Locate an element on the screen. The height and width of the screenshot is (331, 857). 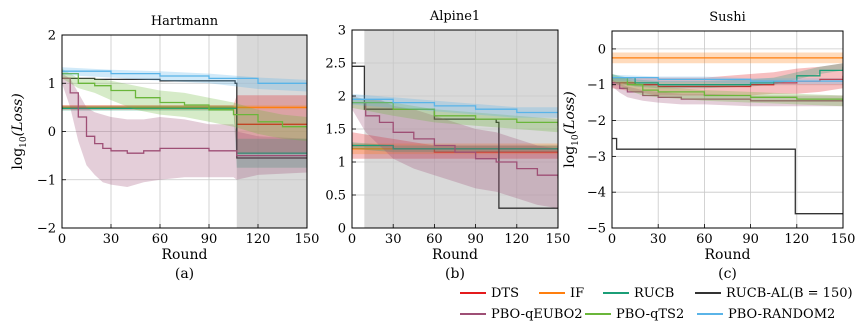
band-dts is located at coordinates (184, 124).